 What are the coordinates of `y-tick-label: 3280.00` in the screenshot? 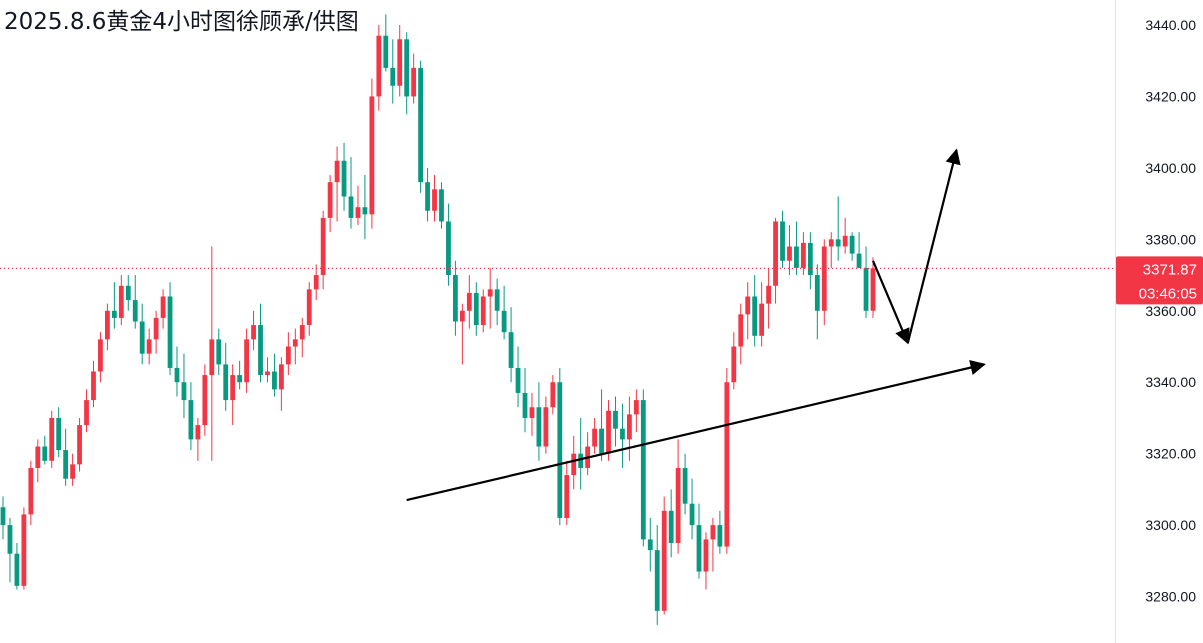 It's located at (1170, 597).